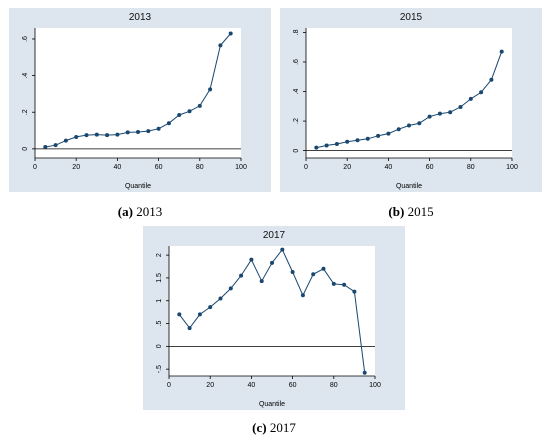 The image size is (550, 440). I want to click on caption-text: 2017, so click(281, 427).